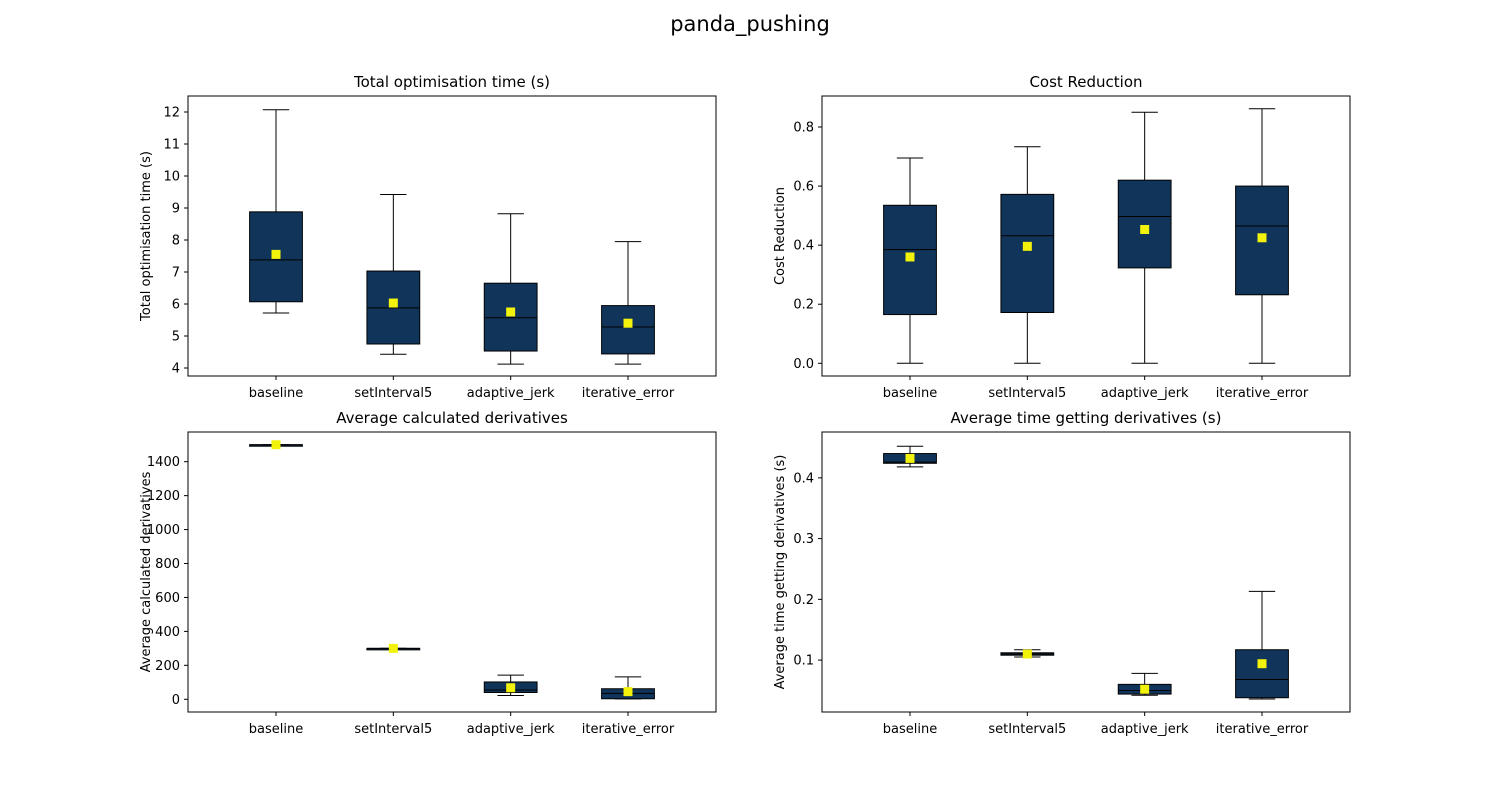 This screenshot has width=1500, height=800. What do you see at coordinates (803, 128) in the screenshot?
I see `y-tick-label: 0.8` at bounding box center [803, 128].